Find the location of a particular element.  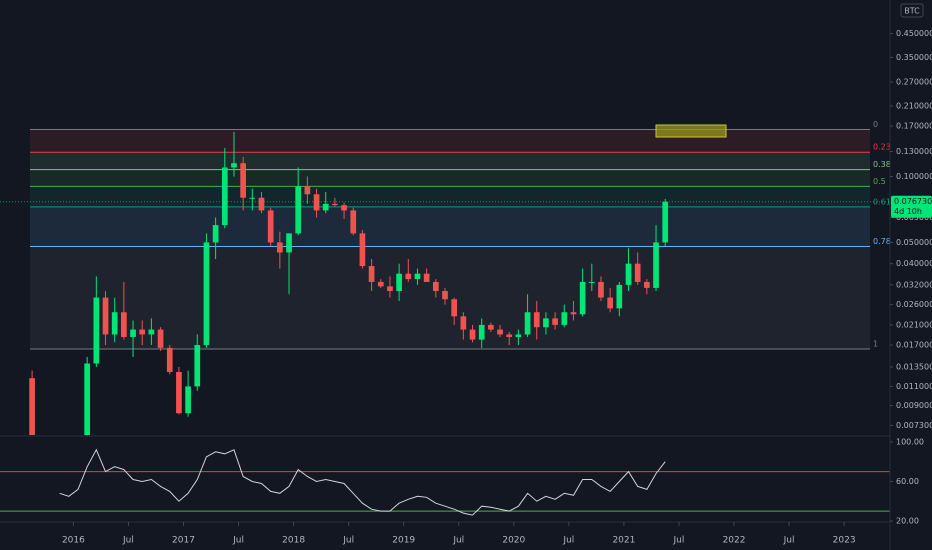

y-tick-label: 0.009000 is located at coordinates (914, 405).